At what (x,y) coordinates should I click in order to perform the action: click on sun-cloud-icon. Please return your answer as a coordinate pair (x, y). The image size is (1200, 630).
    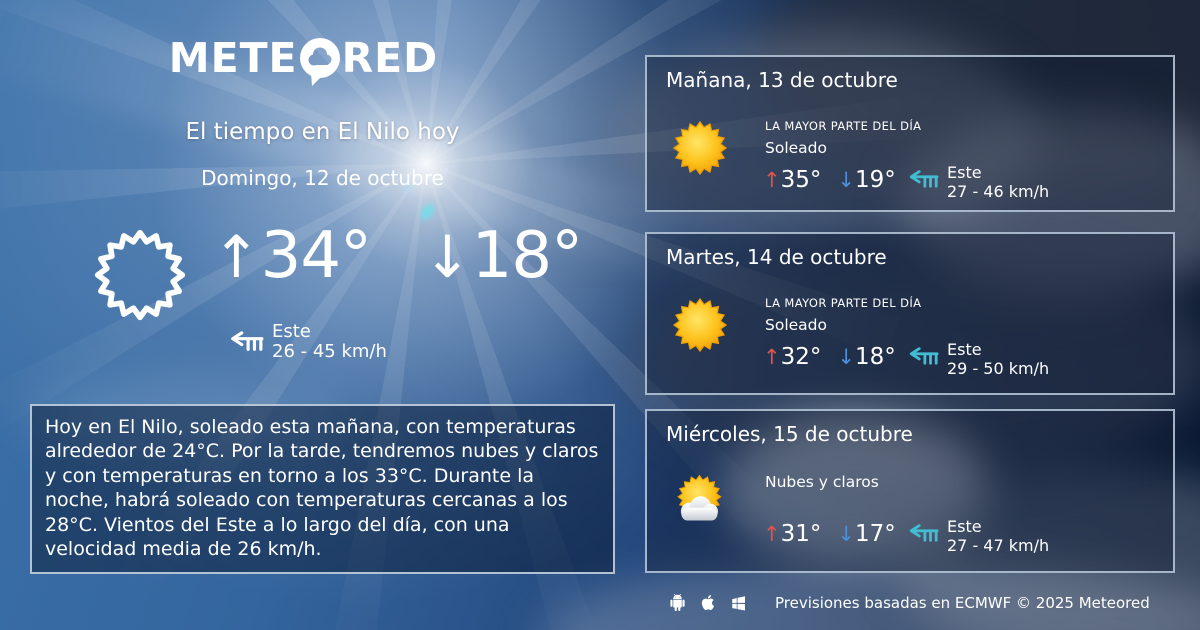
    Looking at the image, I should click on (700, 497).